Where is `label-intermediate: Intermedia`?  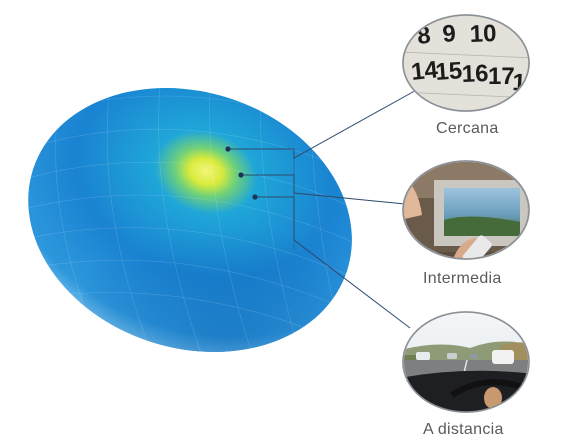
label-intermediate: Intermedia is located at coordinates (462, 278).